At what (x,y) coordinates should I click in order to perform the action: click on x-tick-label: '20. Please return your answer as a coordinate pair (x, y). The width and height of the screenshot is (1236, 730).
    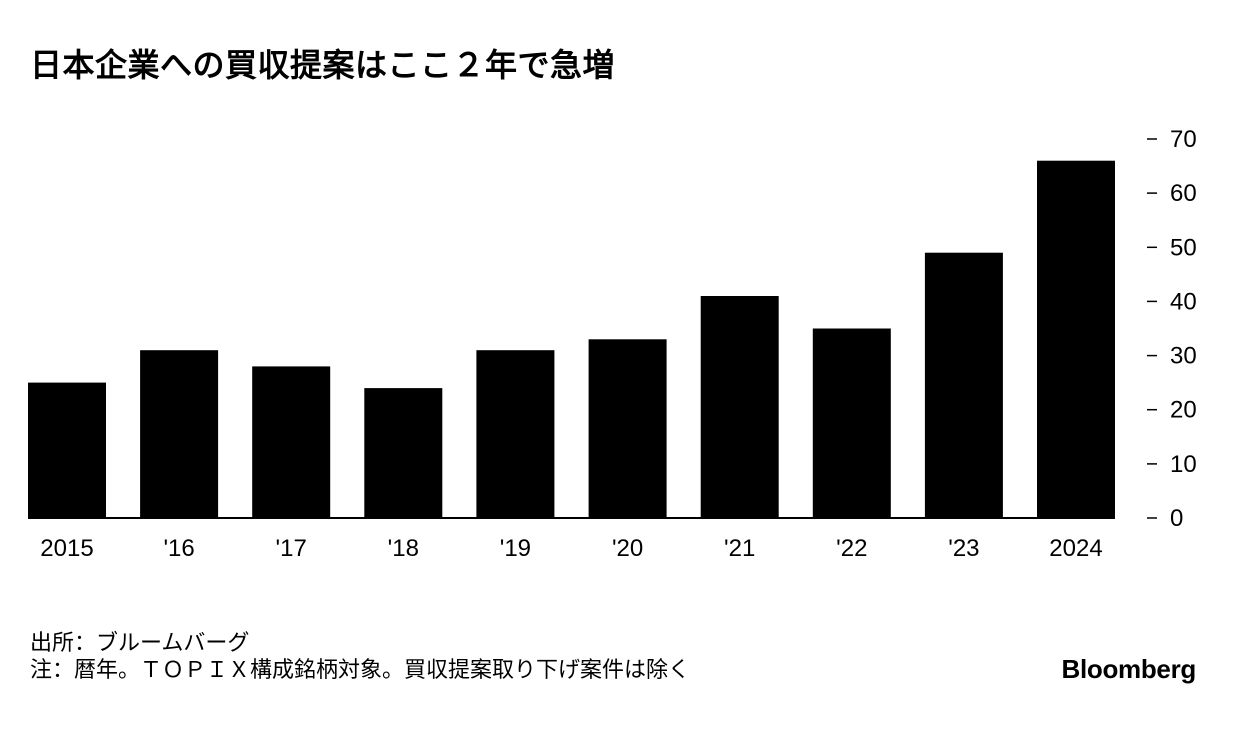
    Looking at the image, I should click on (627, 548).